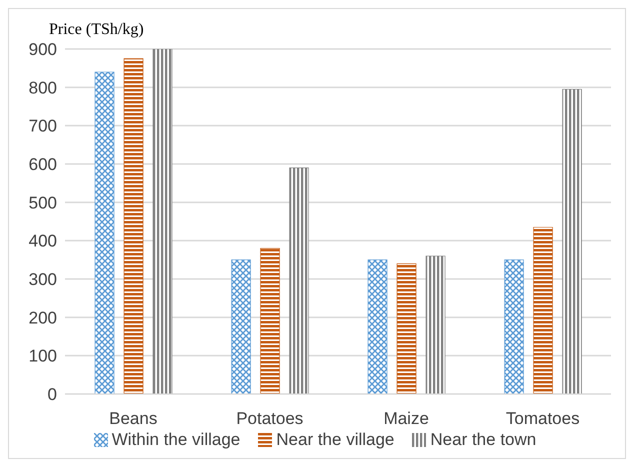 This screenshot has width=634, height=467. What do you see at coordinates (42, 356) in the screenshot?
I see `y-tick-label: 100` at bounding box center [42, 356].